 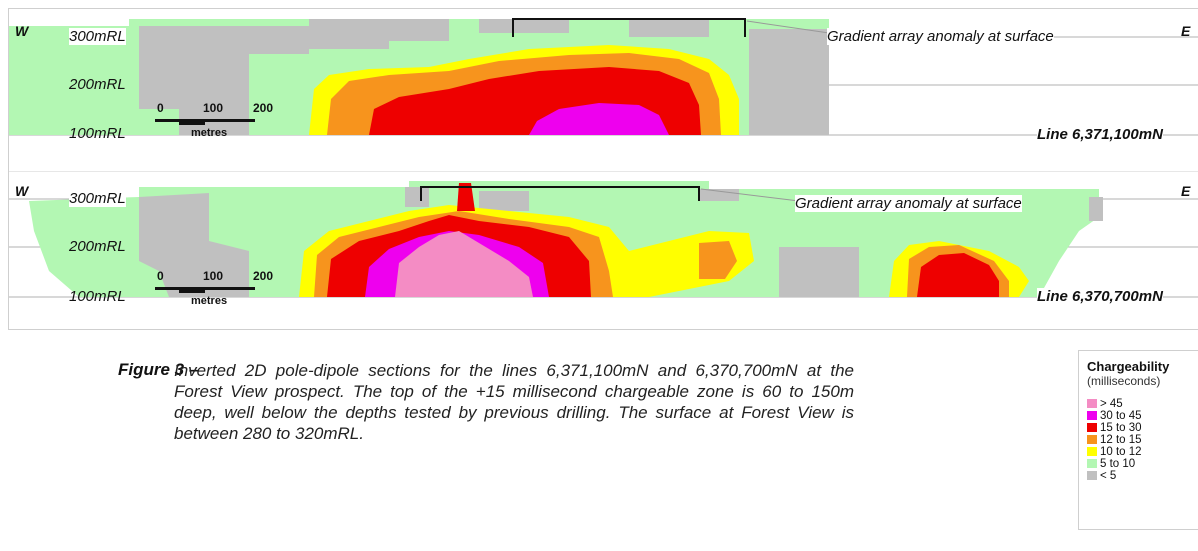 I want to click on legend-label: 30 to 45, so click(x=1121, y=415).